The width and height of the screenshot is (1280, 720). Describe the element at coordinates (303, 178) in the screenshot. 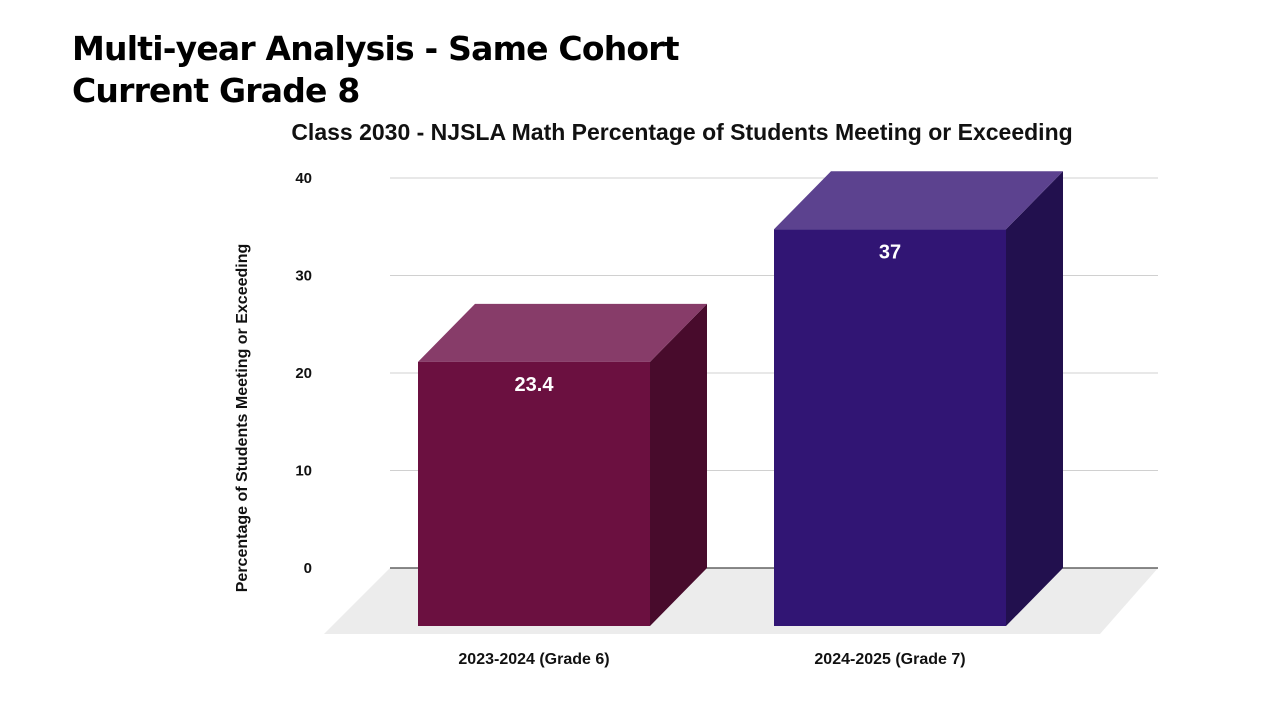

I see `y-tick-label: 40` at that location.